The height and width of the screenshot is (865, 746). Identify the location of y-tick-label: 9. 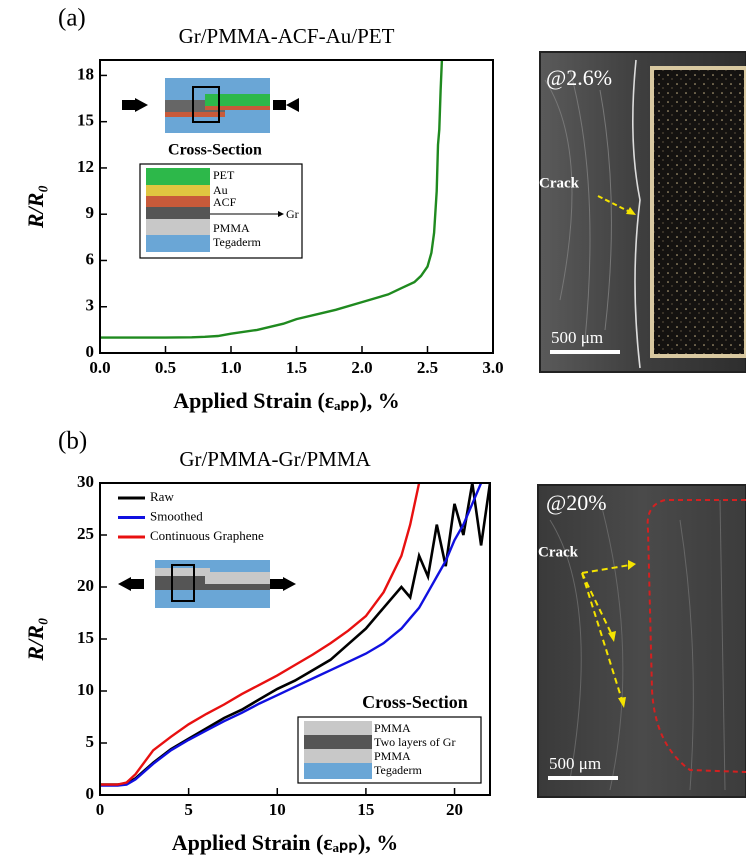
(90, 212).